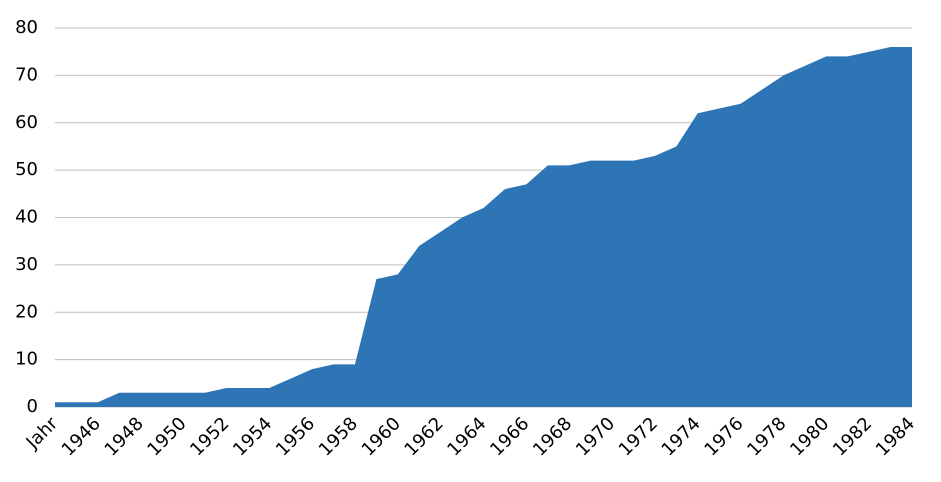 This screenshot has width=941, height=482. I want to click on y-tick-label: 0, so click(32, 406).